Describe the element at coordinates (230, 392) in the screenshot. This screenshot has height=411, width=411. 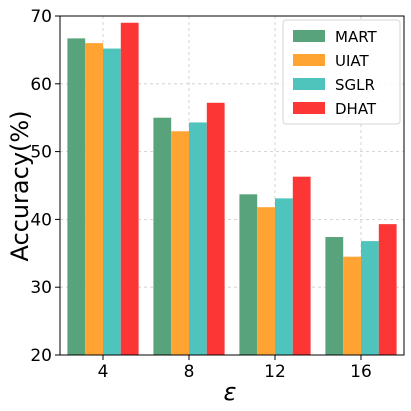
I see `x-axis-label: ε` at that location.